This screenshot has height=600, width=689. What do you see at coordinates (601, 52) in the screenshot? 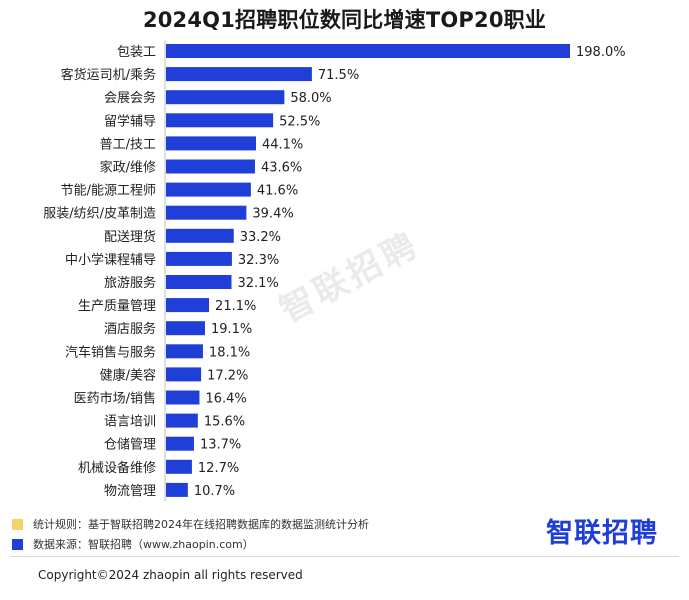
I see `data-label: 198.0%` at bounding box center [601, 52].